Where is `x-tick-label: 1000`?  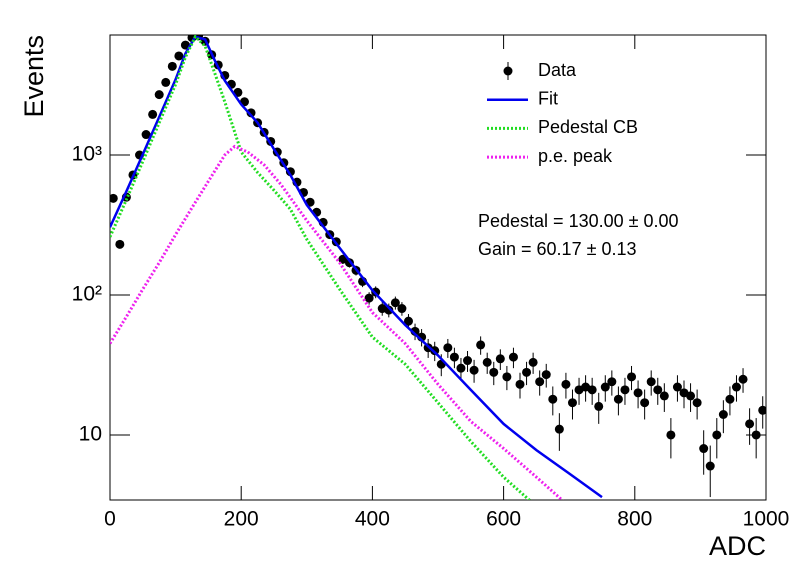 x-tick-label: 1000 is located at coordinates (766, 519).